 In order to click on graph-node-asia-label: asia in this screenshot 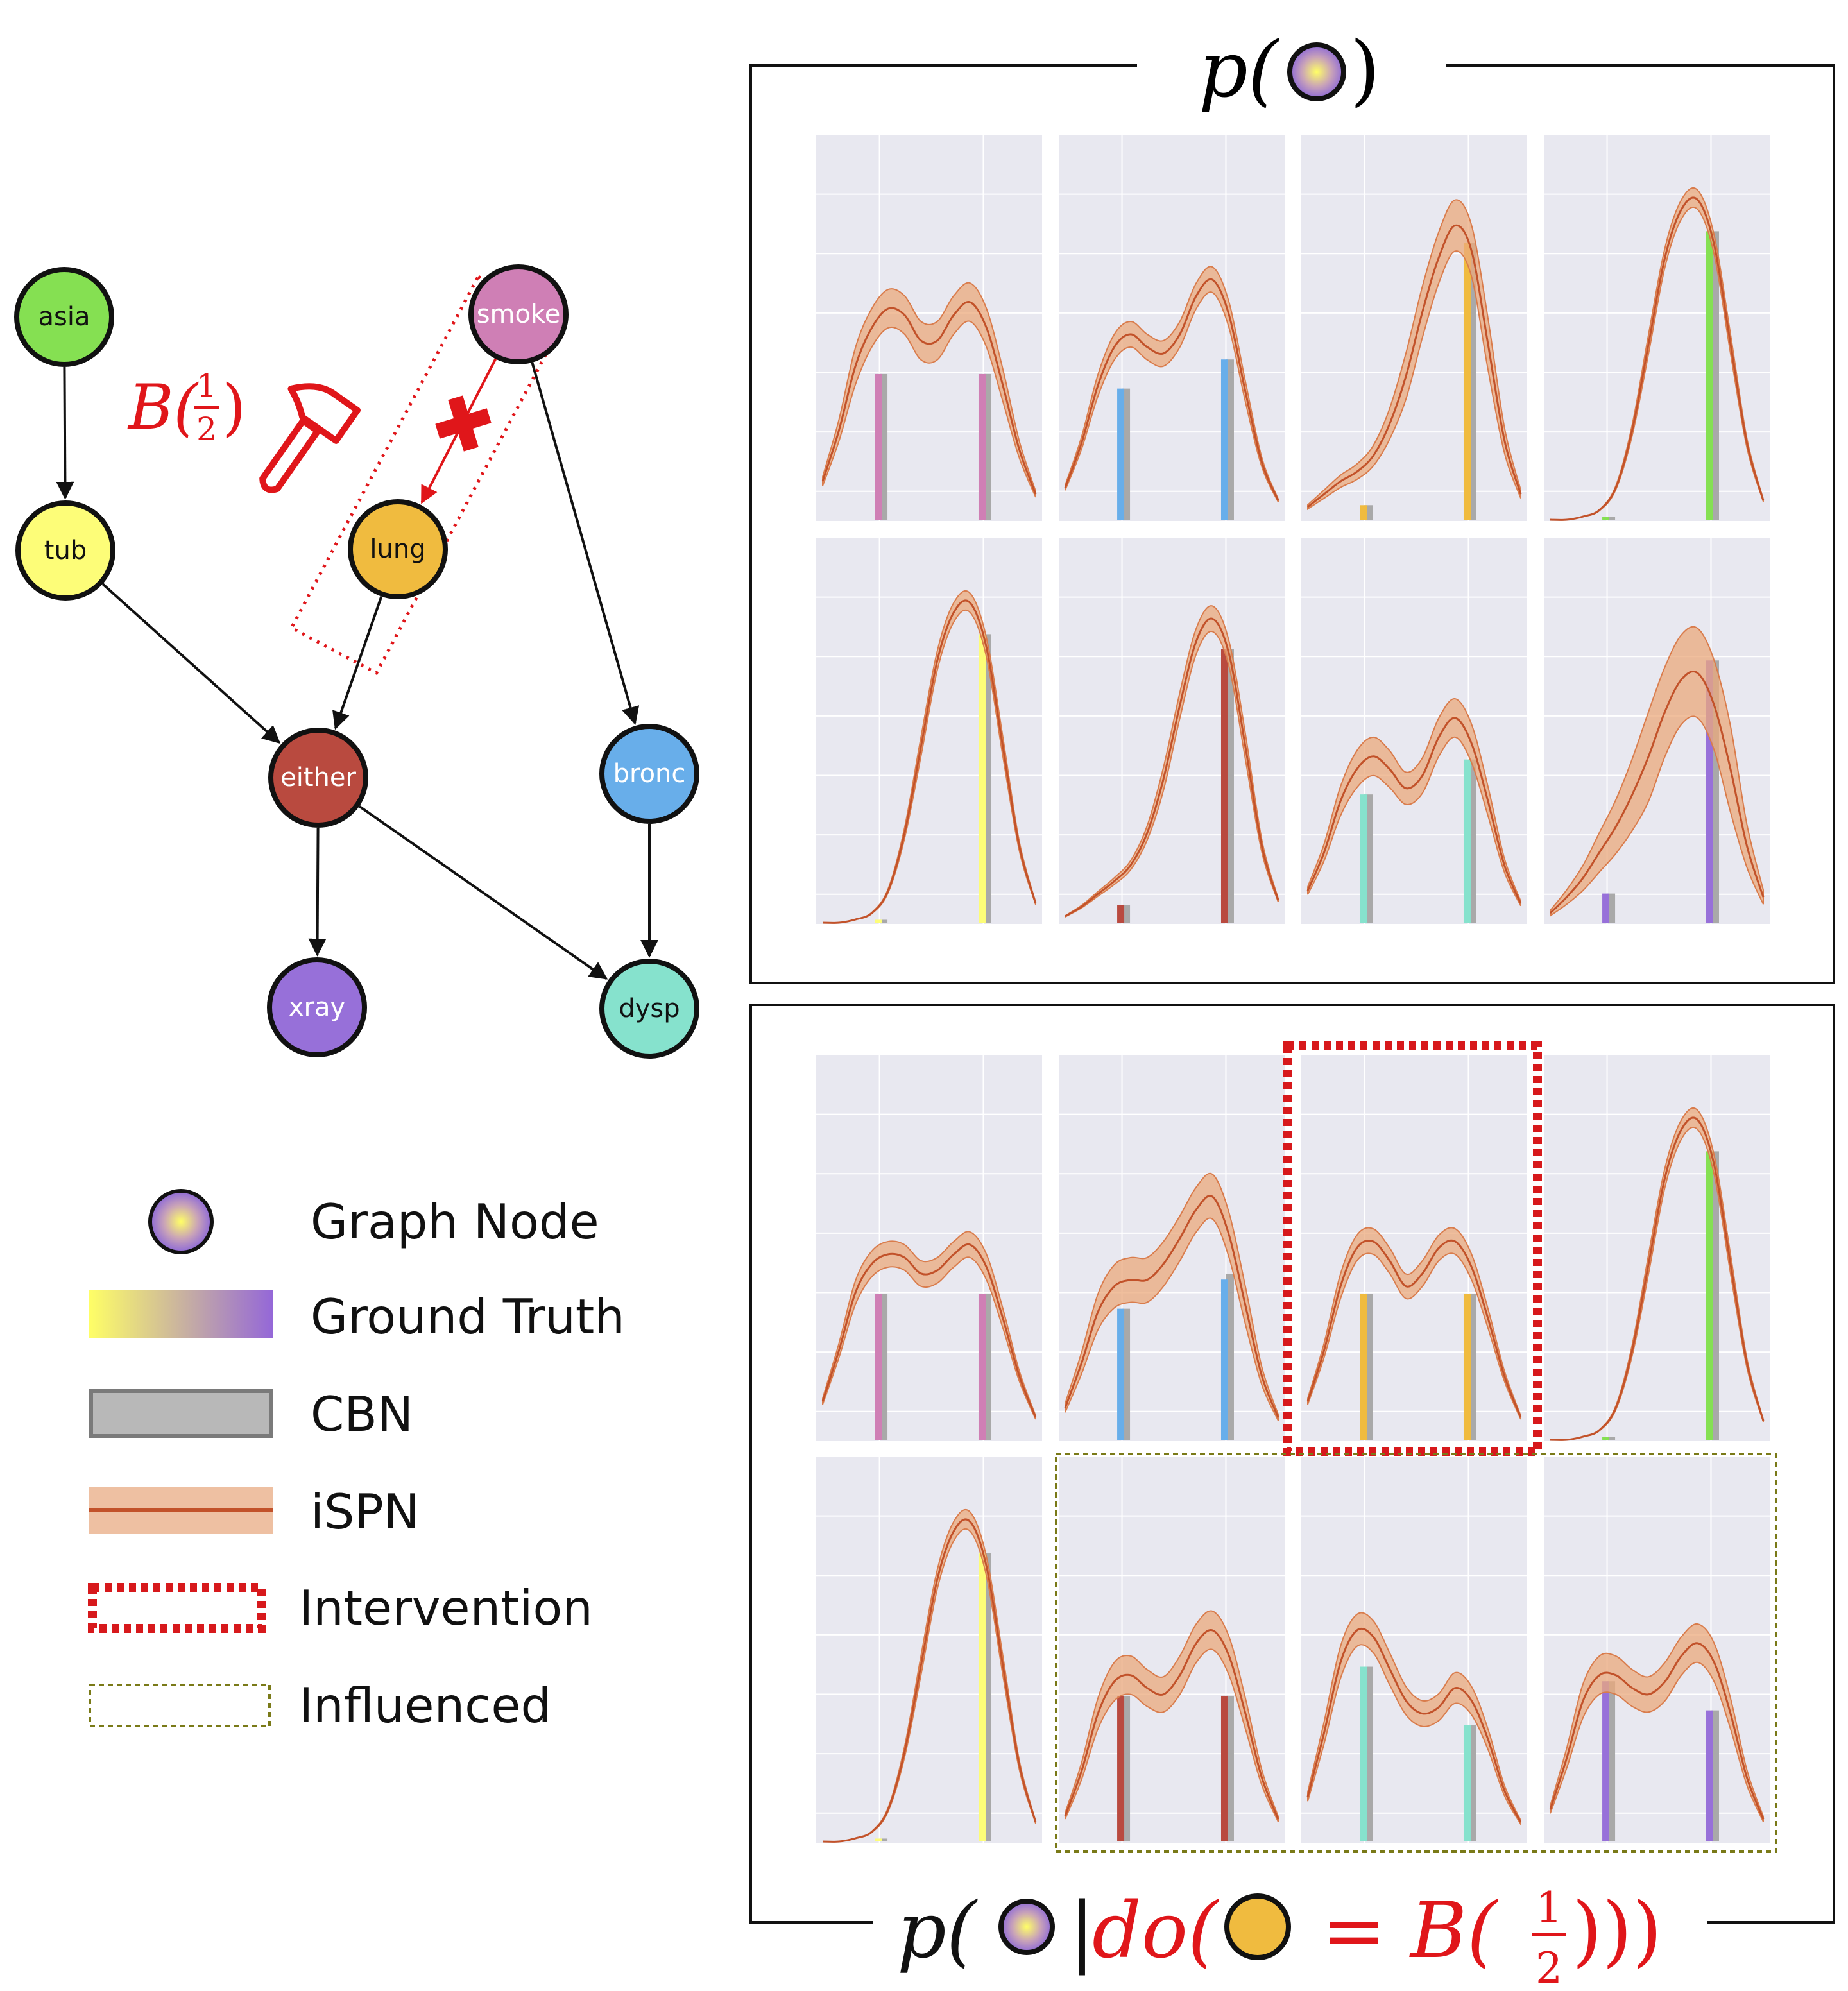, I will do `click(64, 317)`.